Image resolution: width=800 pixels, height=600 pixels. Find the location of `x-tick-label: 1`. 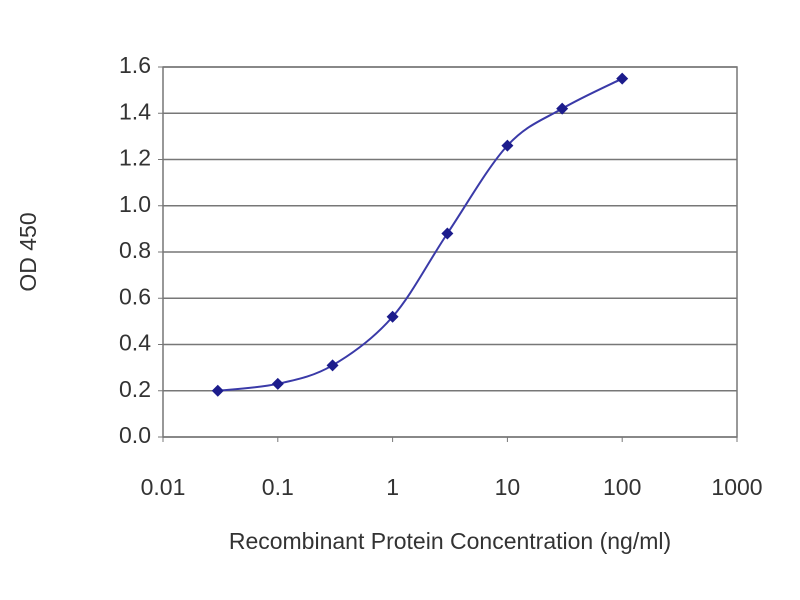

x-tick-label: 1 is located at coordinates (392, 487).